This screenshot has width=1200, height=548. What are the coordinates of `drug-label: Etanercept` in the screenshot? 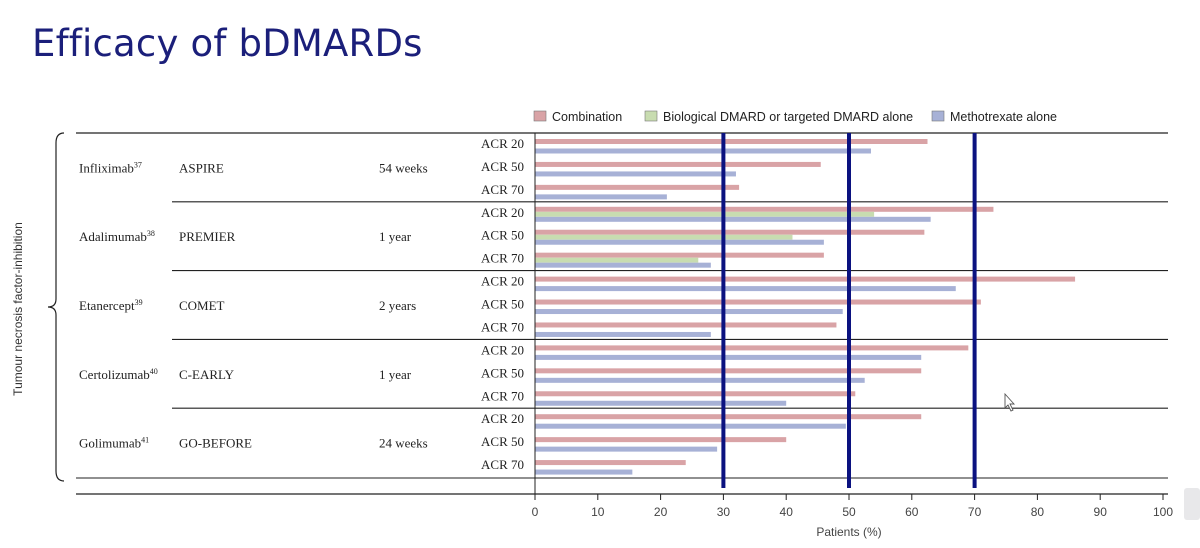 It's located at (107, 305).